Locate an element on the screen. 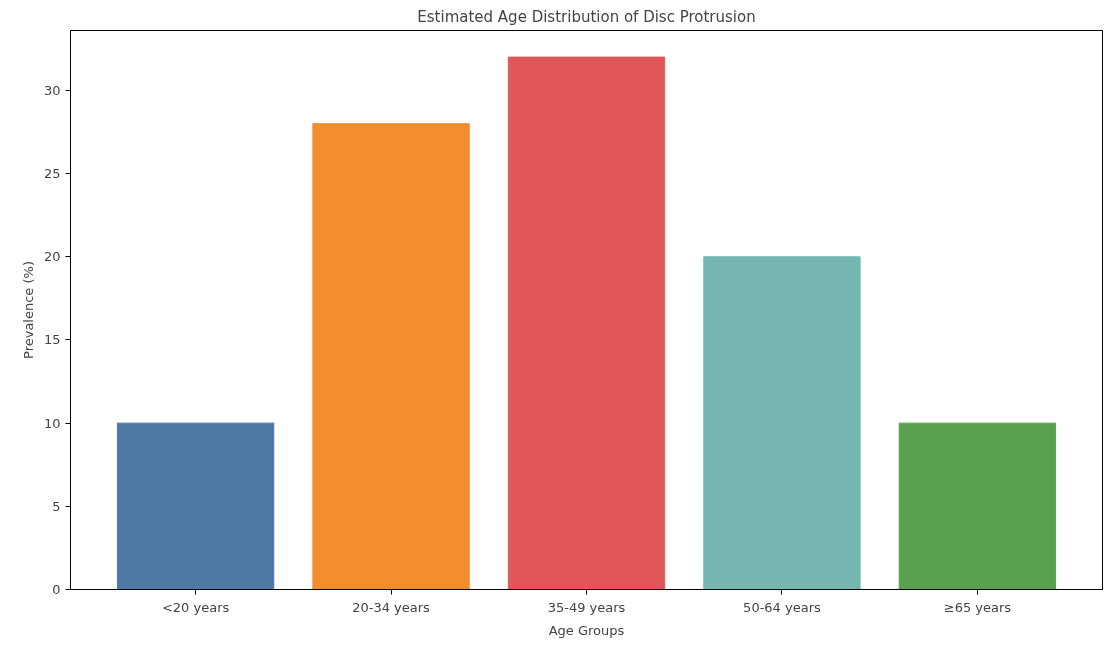 The width and height of the screenshot is (1115, 648). x-tick-label: ≥65 years is located at coordinates (977, 607).